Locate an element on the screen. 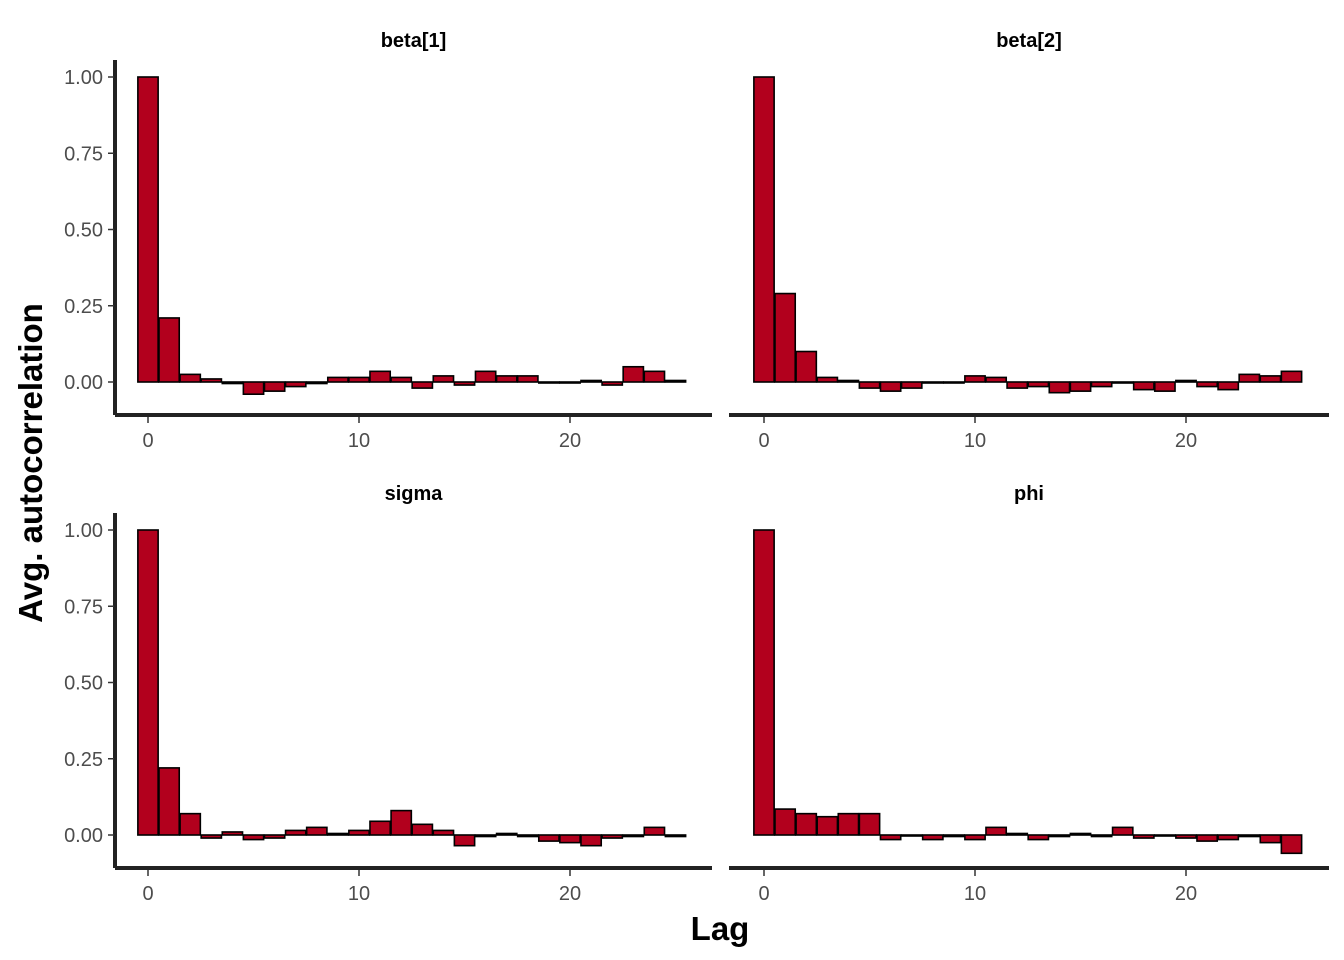 The width and height of the screenshot is (1344, 960). panel-title: beta[1] is located at coordinates (414, 41).